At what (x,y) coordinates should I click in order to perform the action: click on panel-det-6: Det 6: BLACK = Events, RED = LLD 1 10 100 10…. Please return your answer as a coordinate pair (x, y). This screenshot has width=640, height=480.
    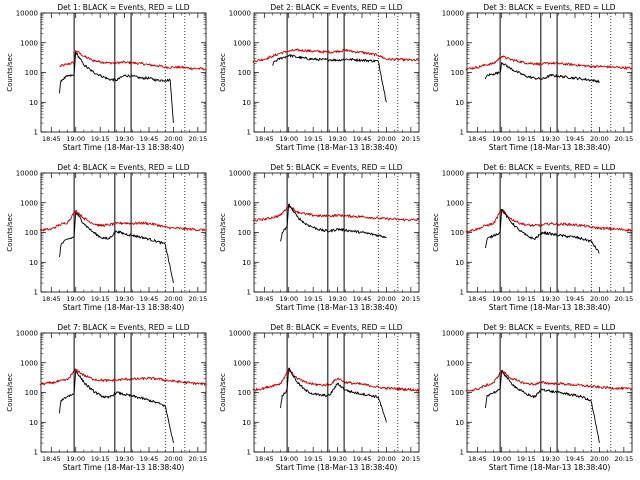
    Looking at the image, I should click on (532, 237).